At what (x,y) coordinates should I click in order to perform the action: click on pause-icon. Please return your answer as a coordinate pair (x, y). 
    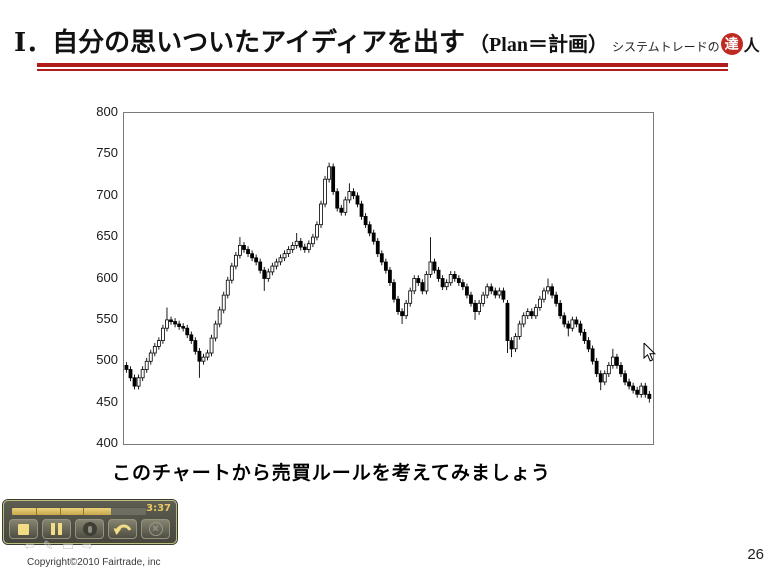
    Looking at the image, I should click on (56, 529).